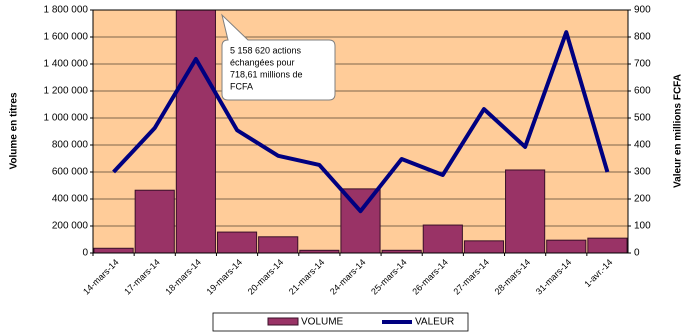 Image resolution: width=688 pixels, height=333 pixels. What do you see at coordinates (66, 37) in the screenshot?
I see `y-tick-label: 1 600 000` at bounding box center [66, 37].